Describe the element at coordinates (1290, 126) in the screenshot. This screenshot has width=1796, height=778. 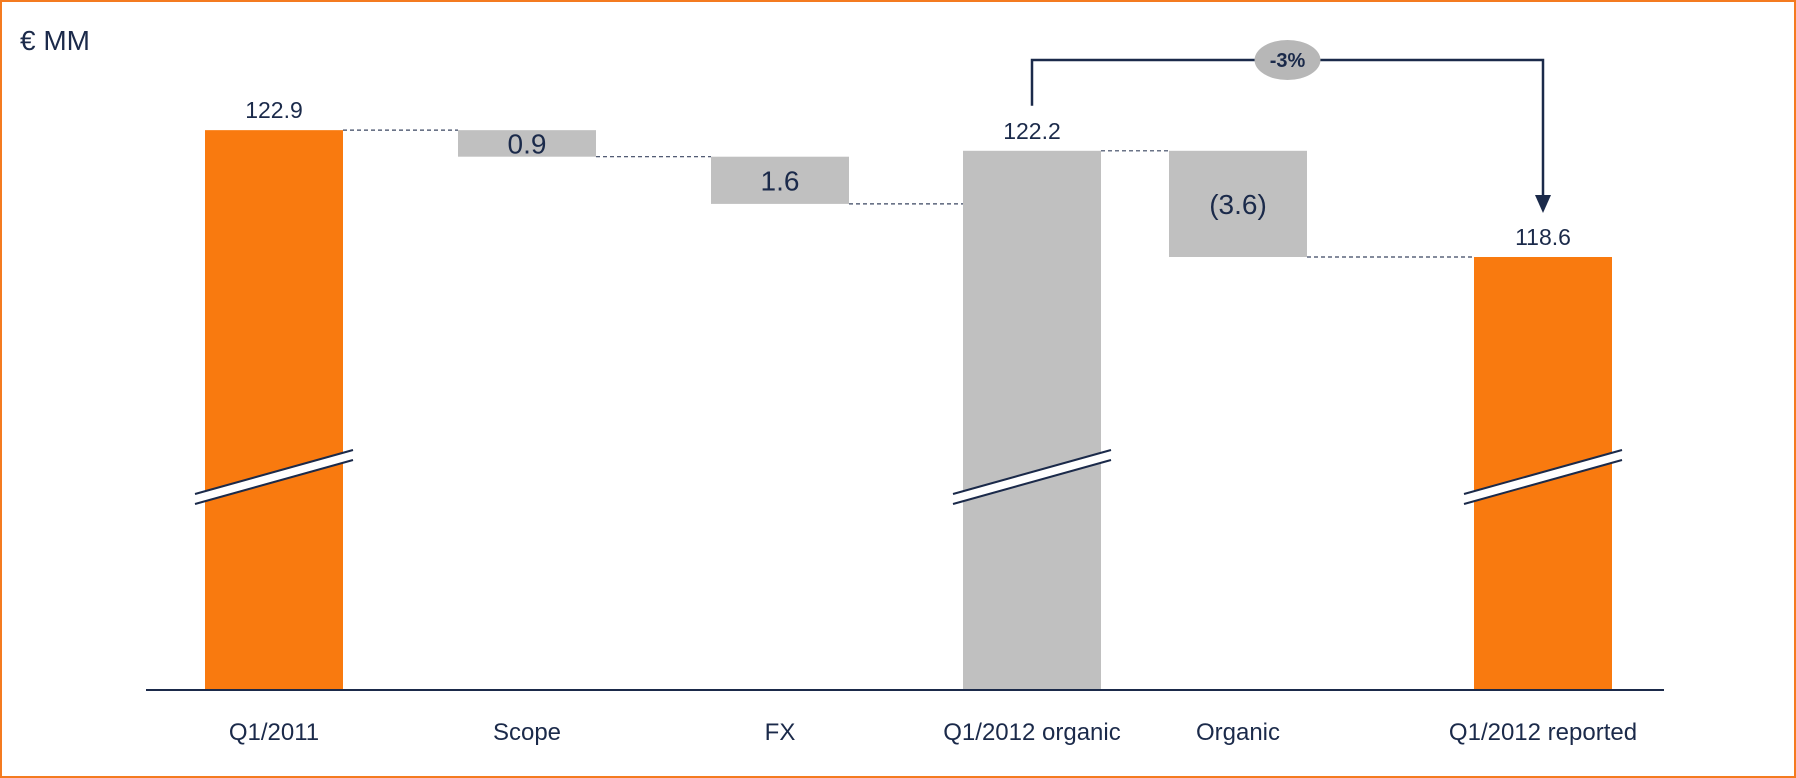
I see `change-annotation: -3%` at that location.